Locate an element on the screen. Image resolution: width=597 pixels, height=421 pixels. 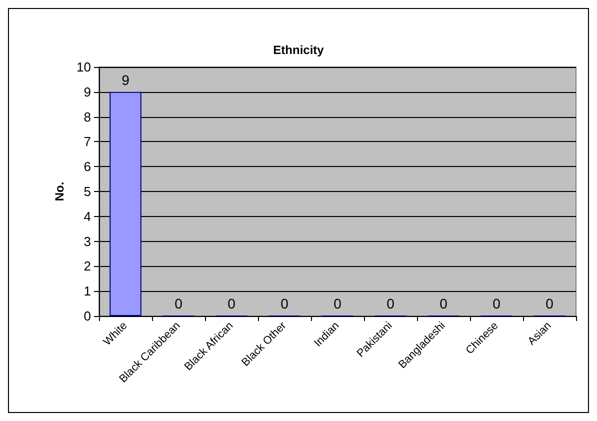
y-tick-label: 5 is located at coordinates (87, 191).